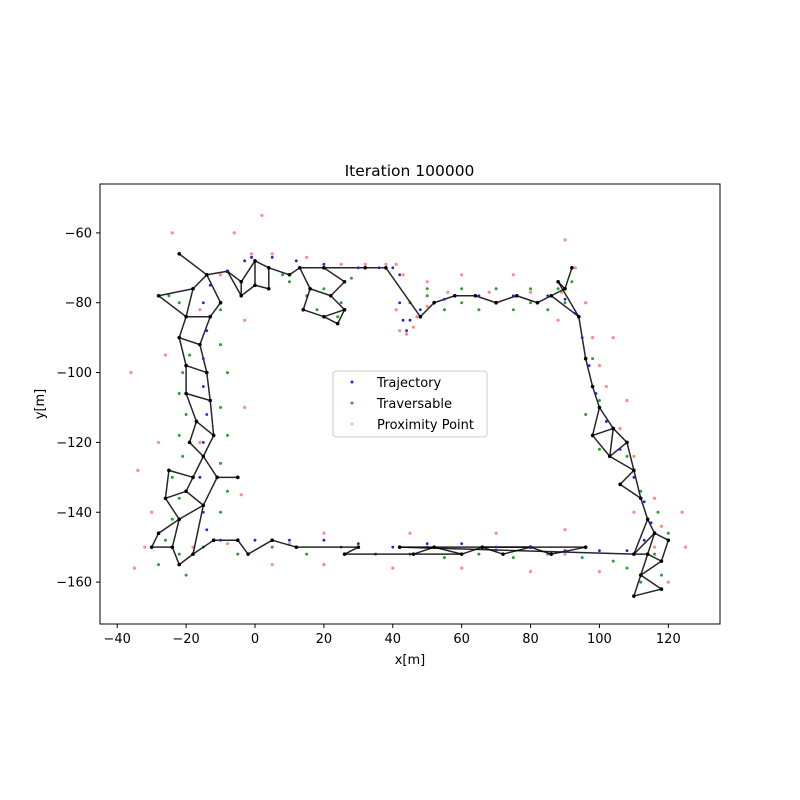 This screenshot has width=800, height=800. I want to click on x-tick-label: 80, so click(530, 639).